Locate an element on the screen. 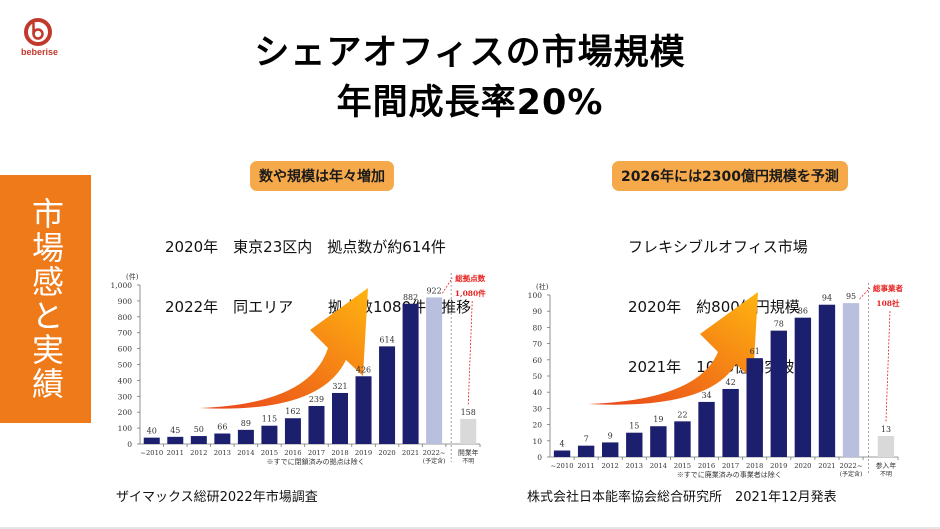 The image size is (940, 529). x-tick-label: 2020 is located at coordinates (386, 453).